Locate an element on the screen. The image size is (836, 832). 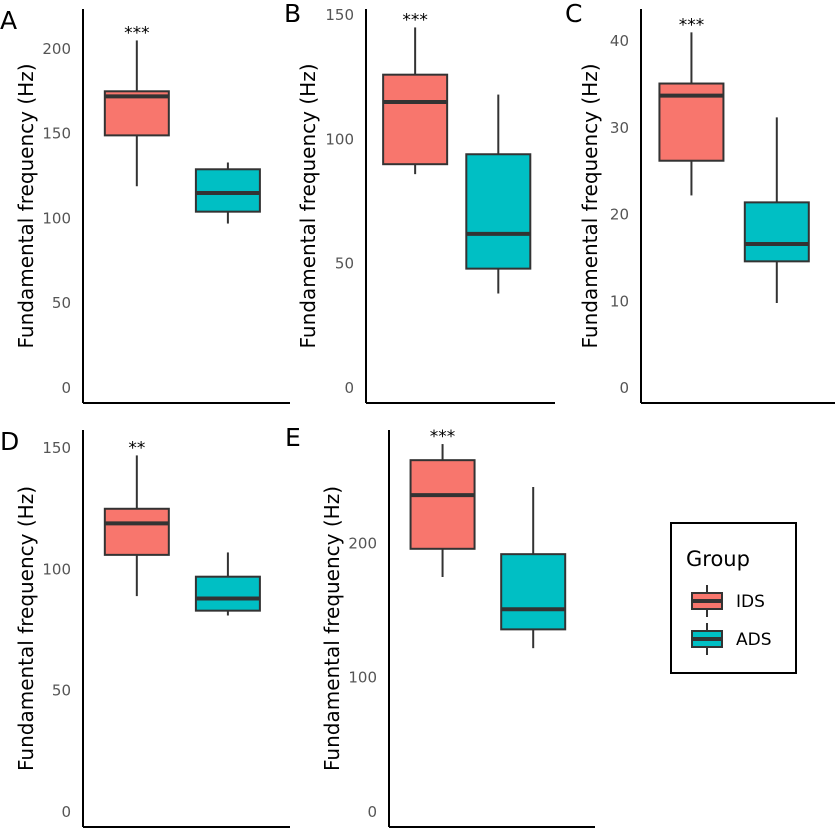
legend-key-ads is located at coordinates (707, 639).